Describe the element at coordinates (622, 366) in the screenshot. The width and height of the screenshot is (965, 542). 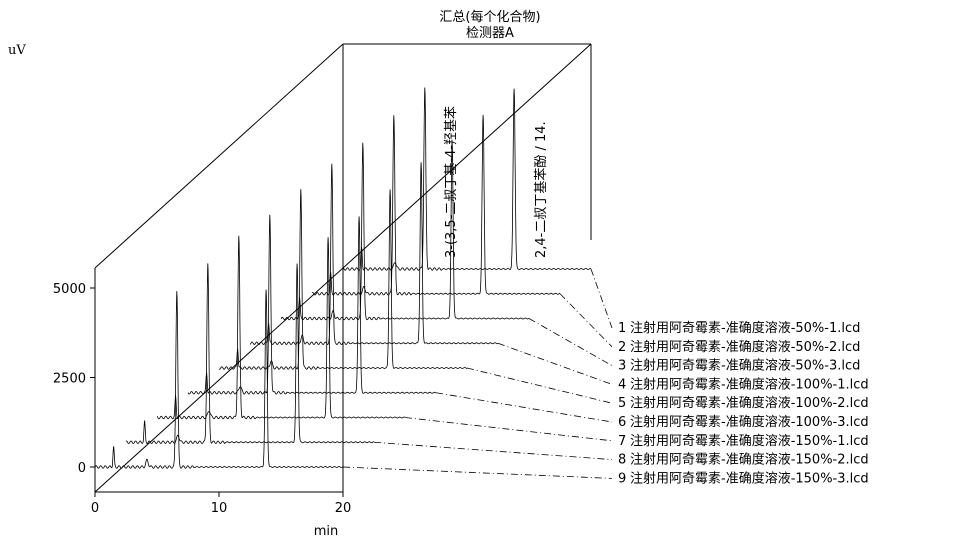
I see `legend-index: 3` at that location.